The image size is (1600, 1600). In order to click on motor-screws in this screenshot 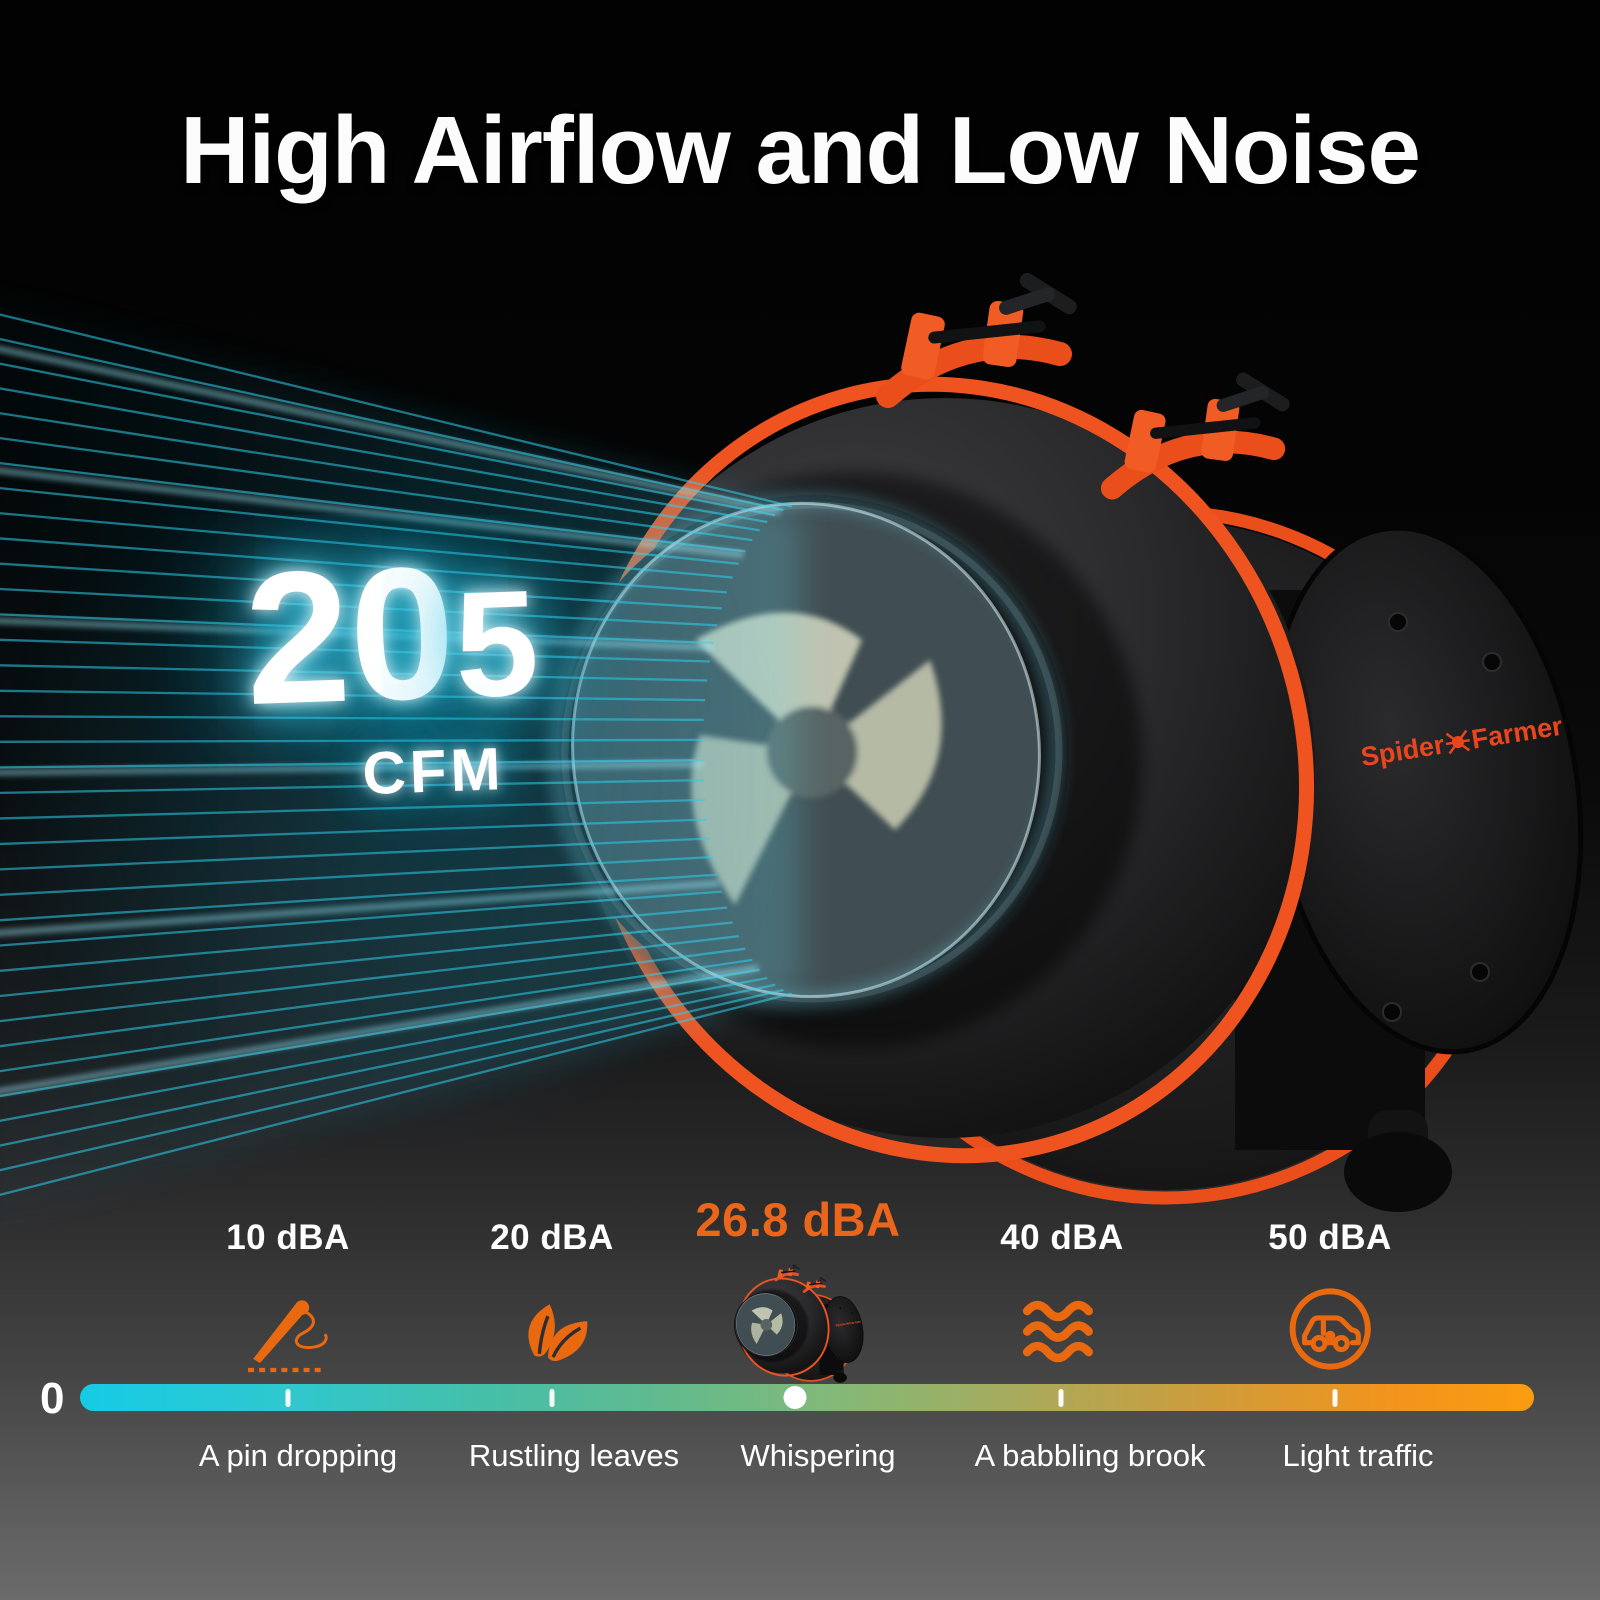, I will do `click(1442, 817)`.